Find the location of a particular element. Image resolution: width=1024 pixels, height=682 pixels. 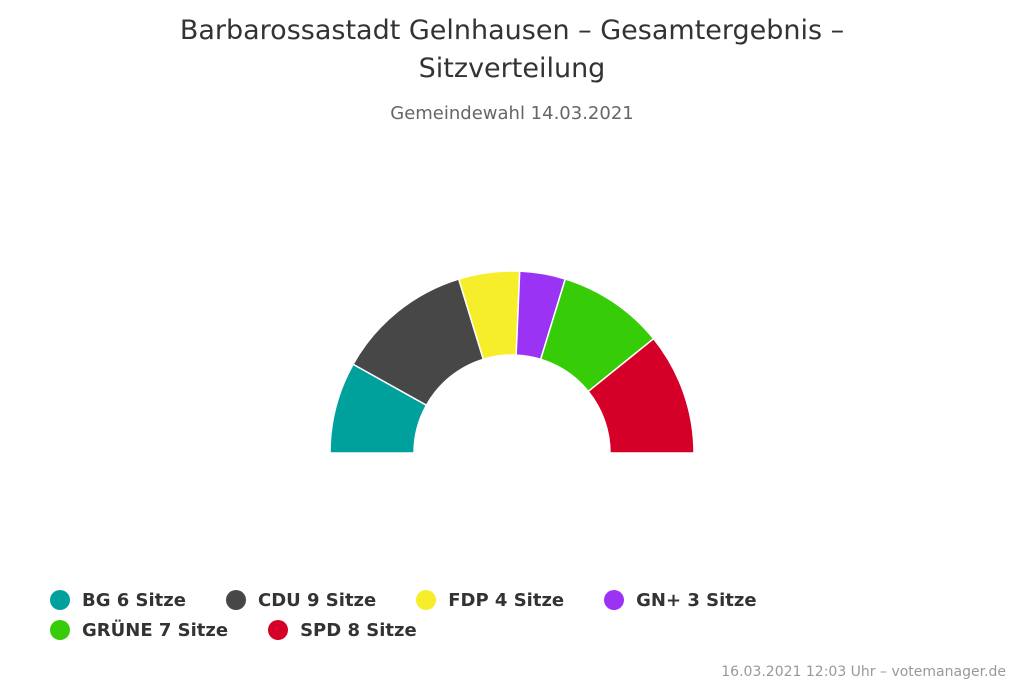

legend-item-cdu: CDU 9 Sitze is located at coordinates (301, 600).